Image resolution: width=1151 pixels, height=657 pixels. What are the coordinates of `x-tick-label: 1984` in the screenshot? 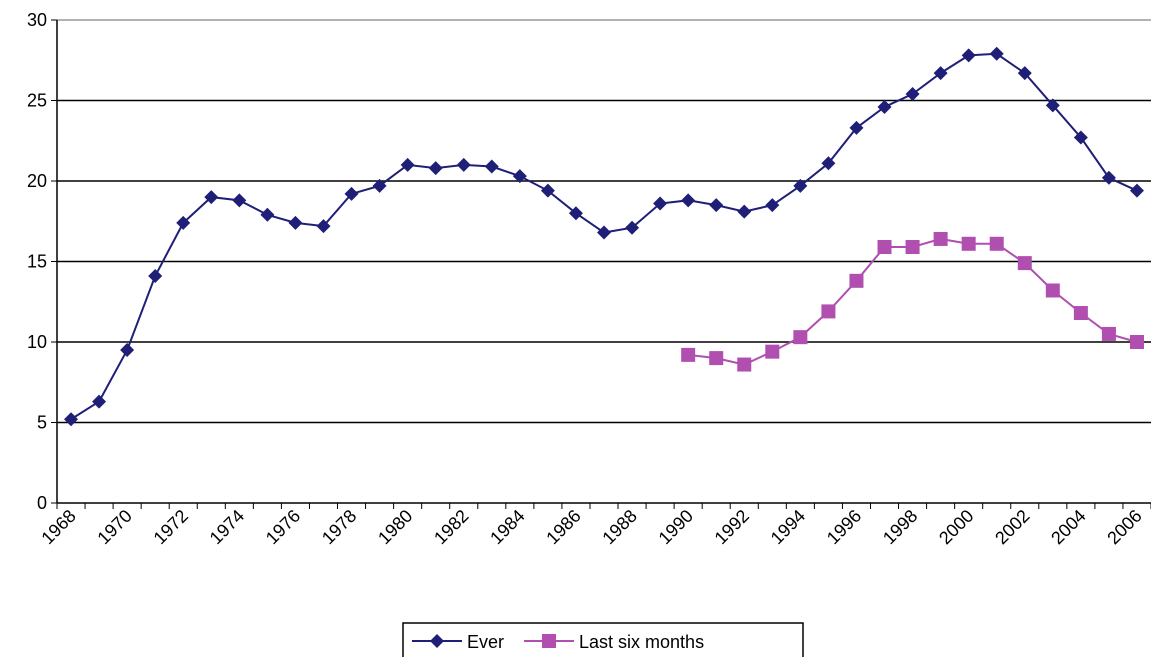 It's located at (507, 527).